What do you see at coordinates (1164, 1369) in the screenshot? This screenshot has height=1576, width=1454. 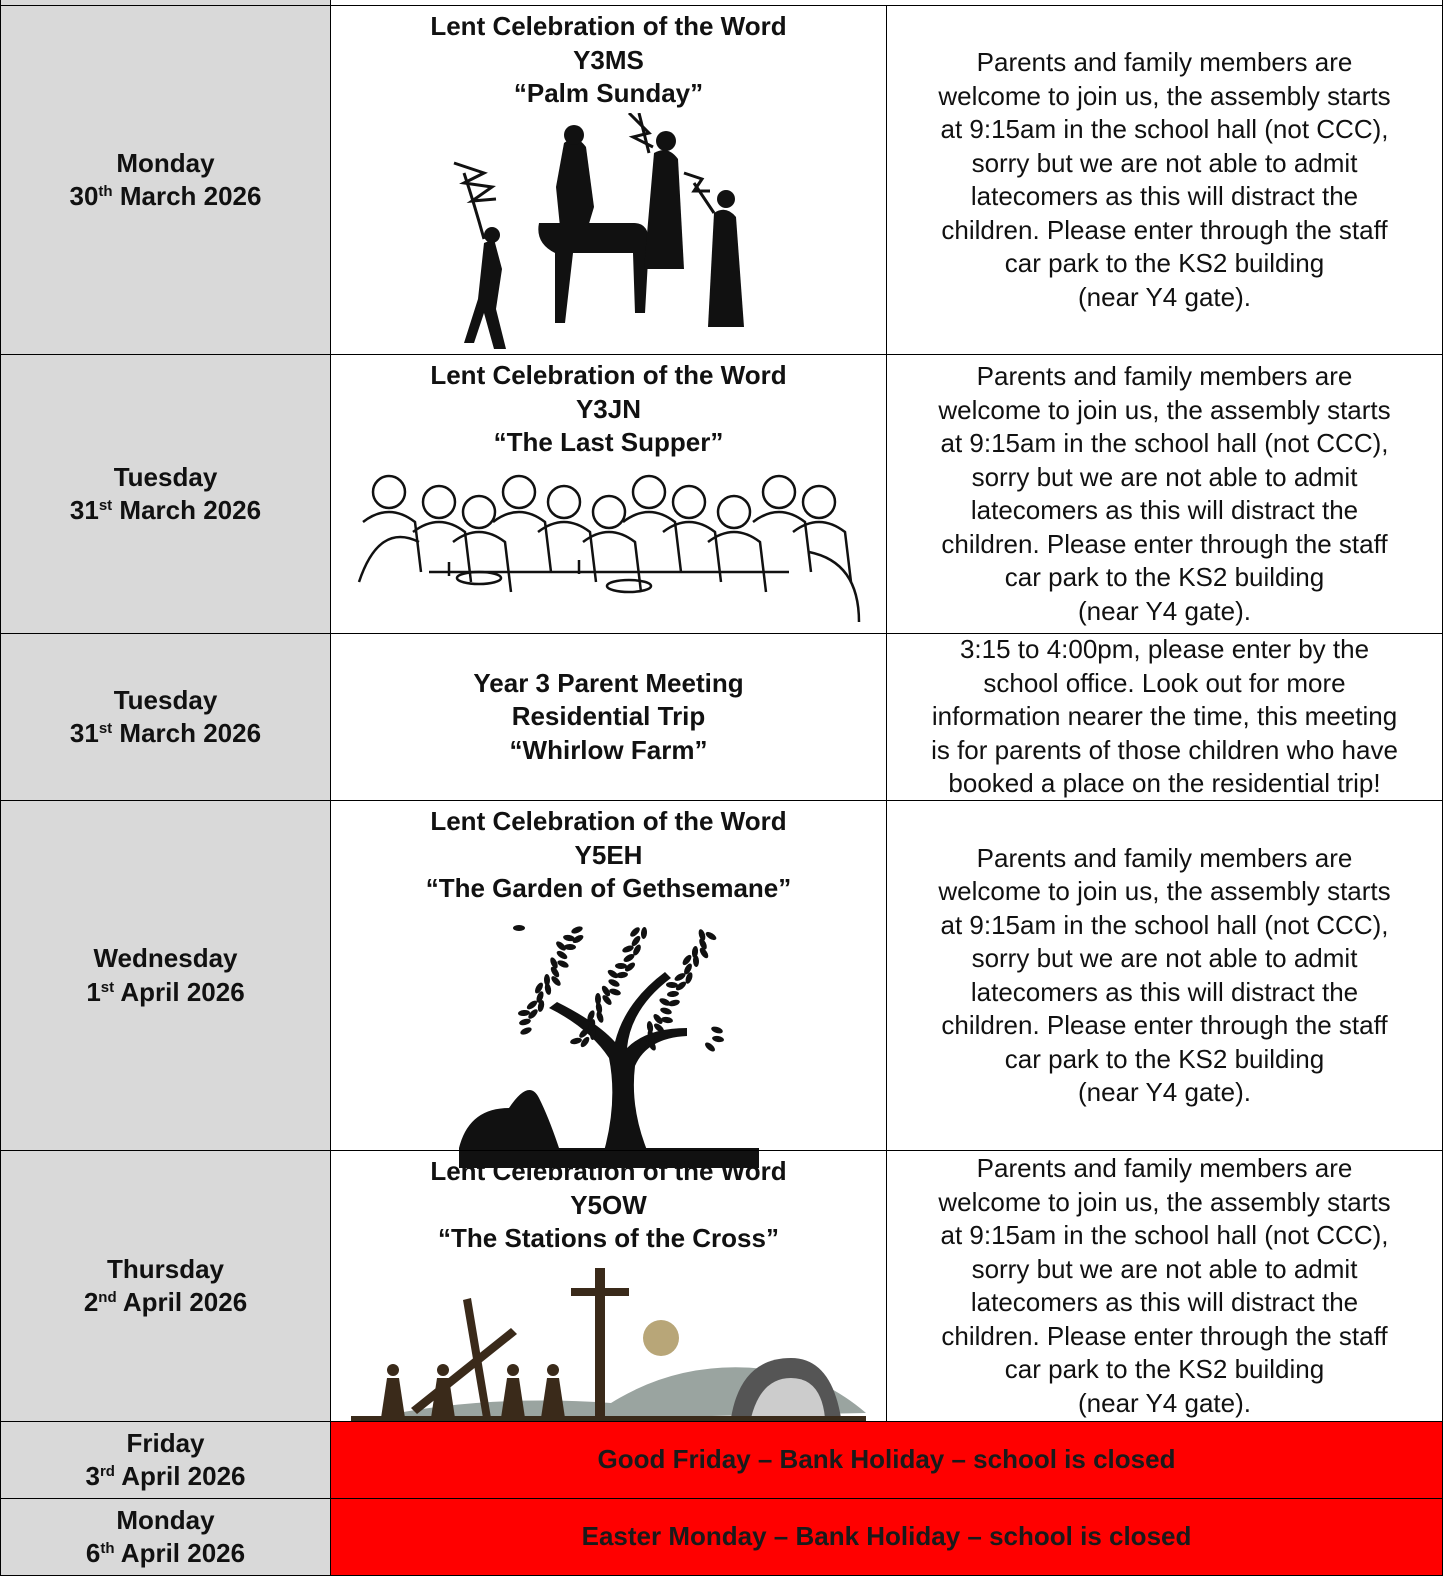 I see `details-line: car park to the KS2 building` at bounding box center [1164, 1369].